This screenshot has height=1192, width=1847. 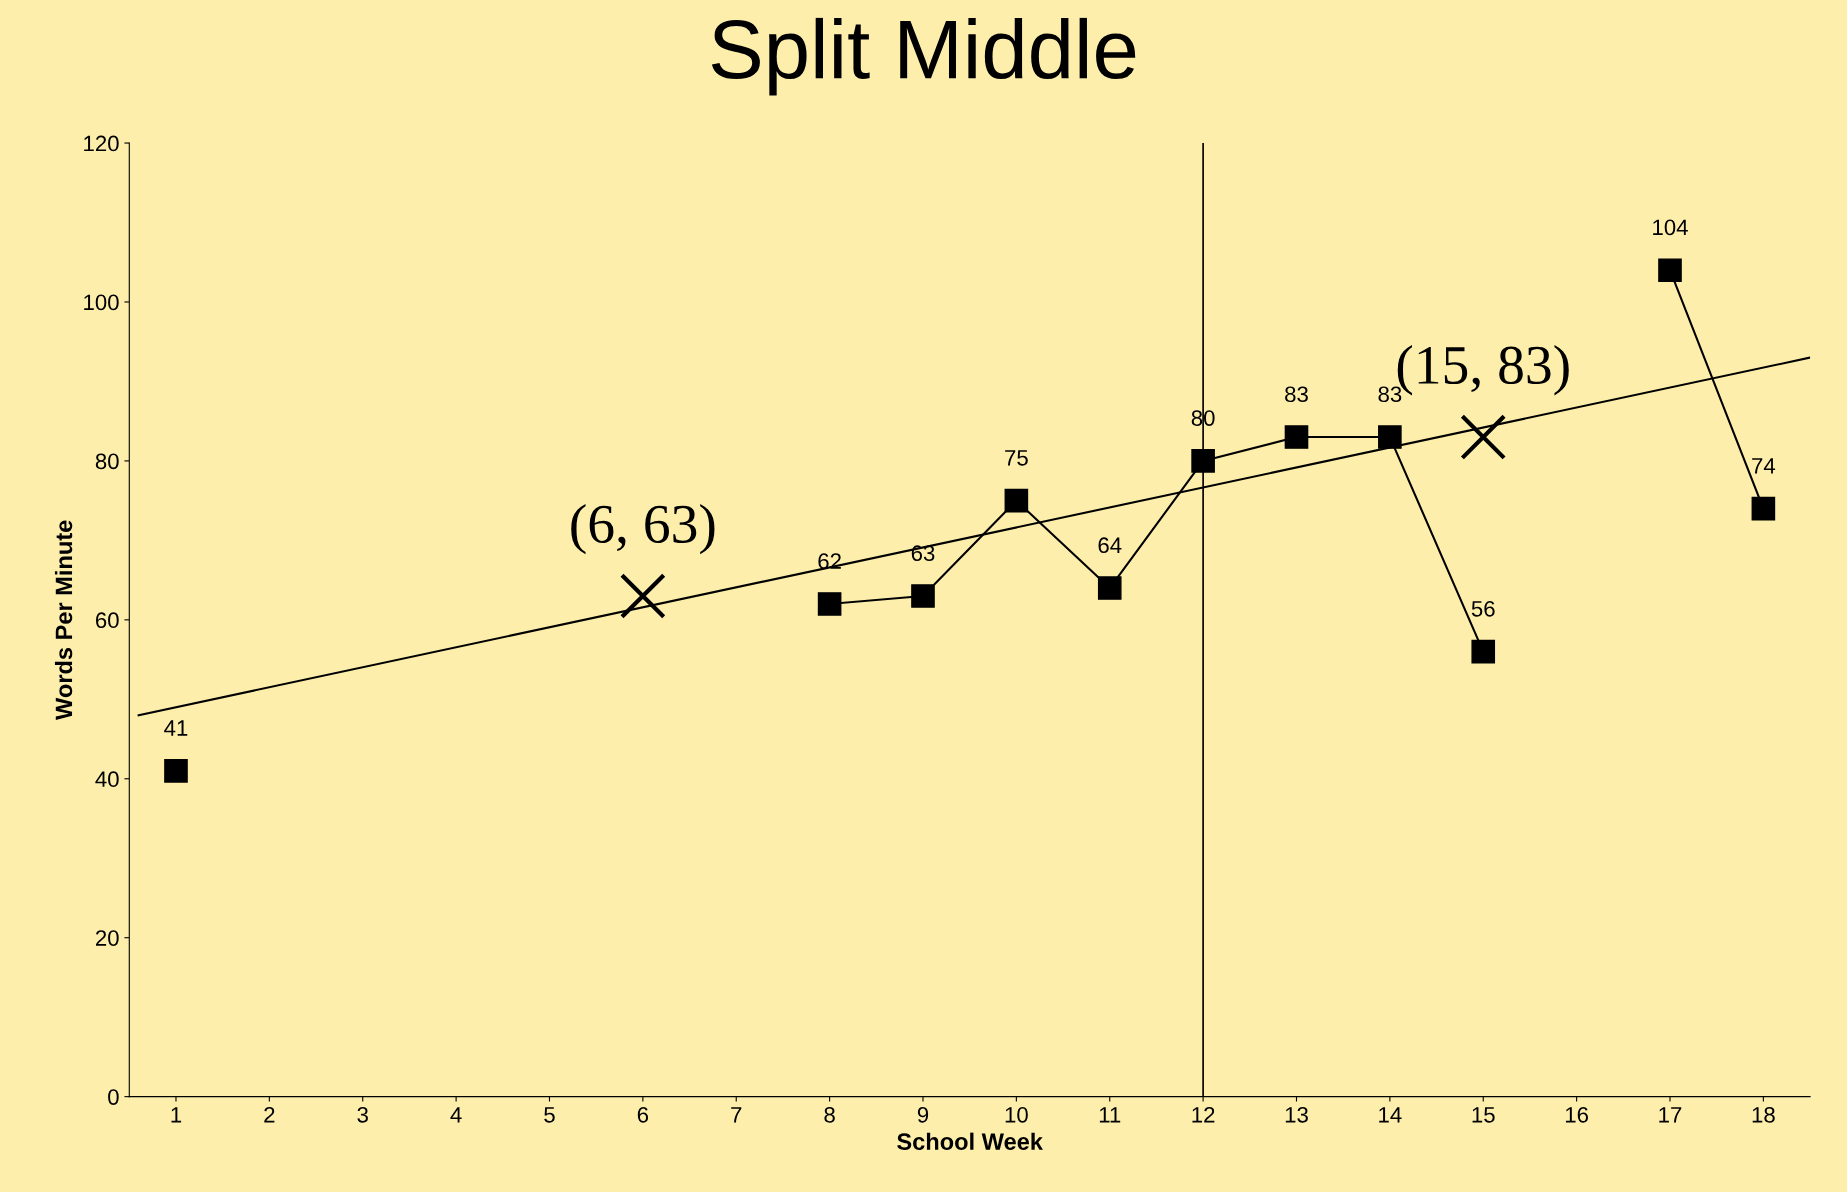 What do you see at coordinates (1016, 1114) in the screenshot?
I see `x-tick-label: 10` at bounding box center [1016, 1114].